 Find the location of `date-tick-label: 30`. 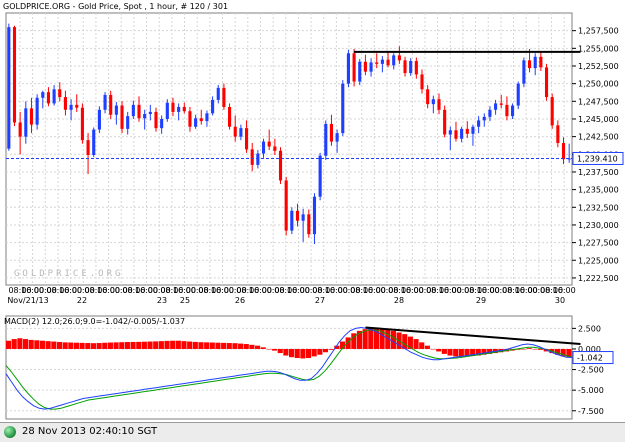

date-tick-label: 30 is located at coordinates (560, 300).